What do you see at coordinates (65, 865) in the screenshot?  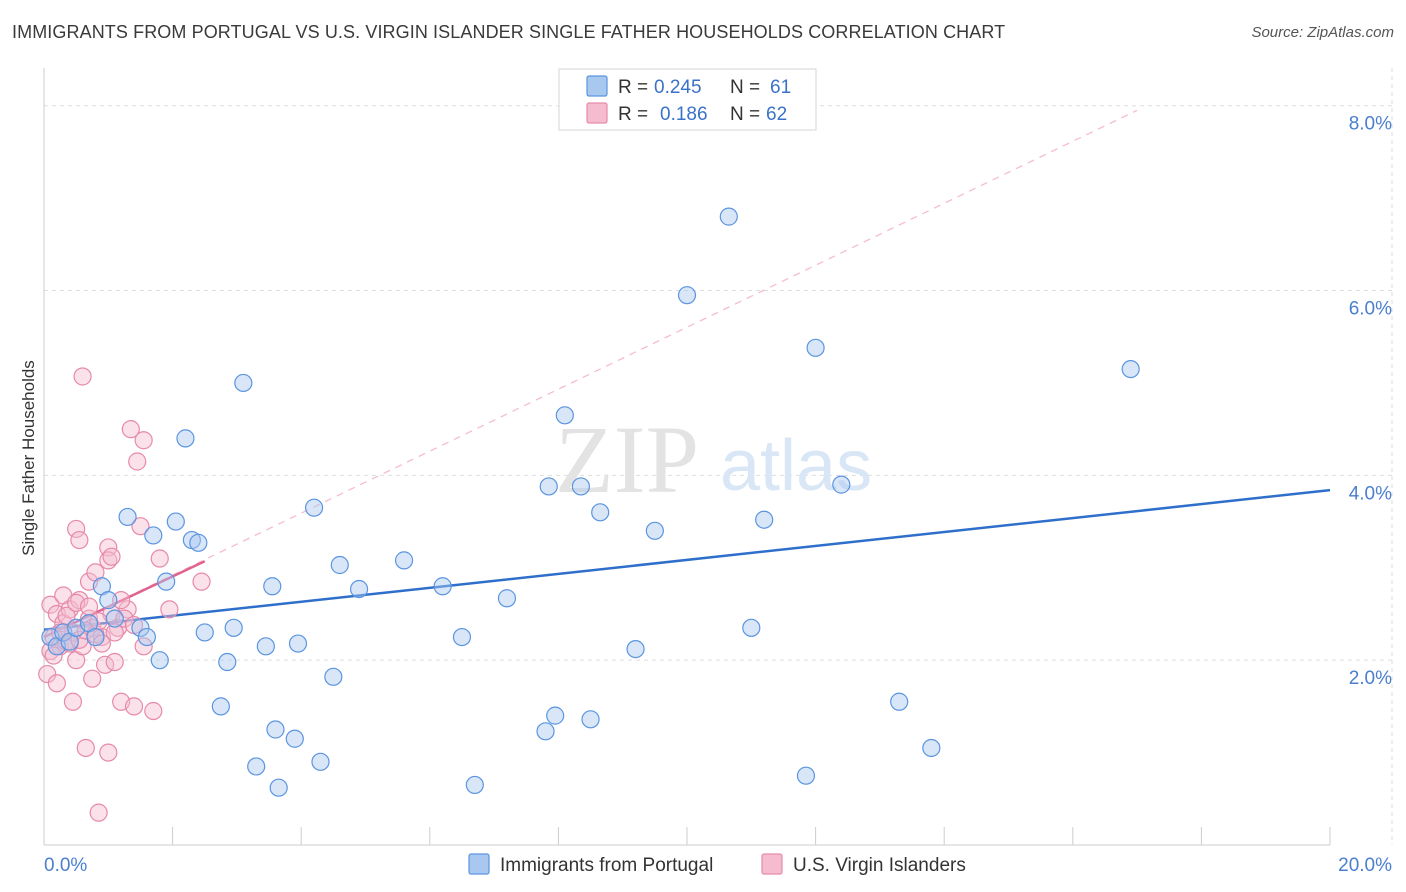 I see `x-tick-label-0: 0.0%` at bounding box center [65, 865].